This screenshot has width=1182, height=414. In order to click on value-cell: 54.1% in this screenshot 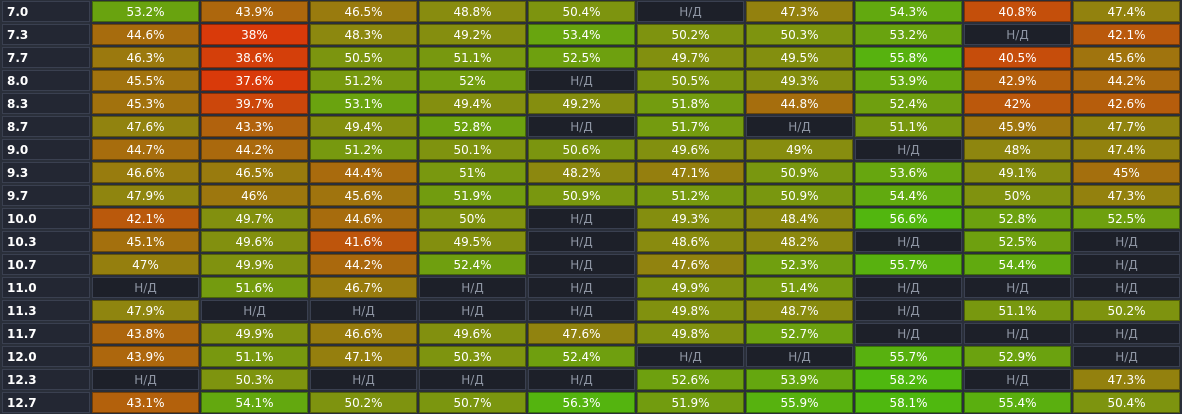, I will do `click(254, 402)`.